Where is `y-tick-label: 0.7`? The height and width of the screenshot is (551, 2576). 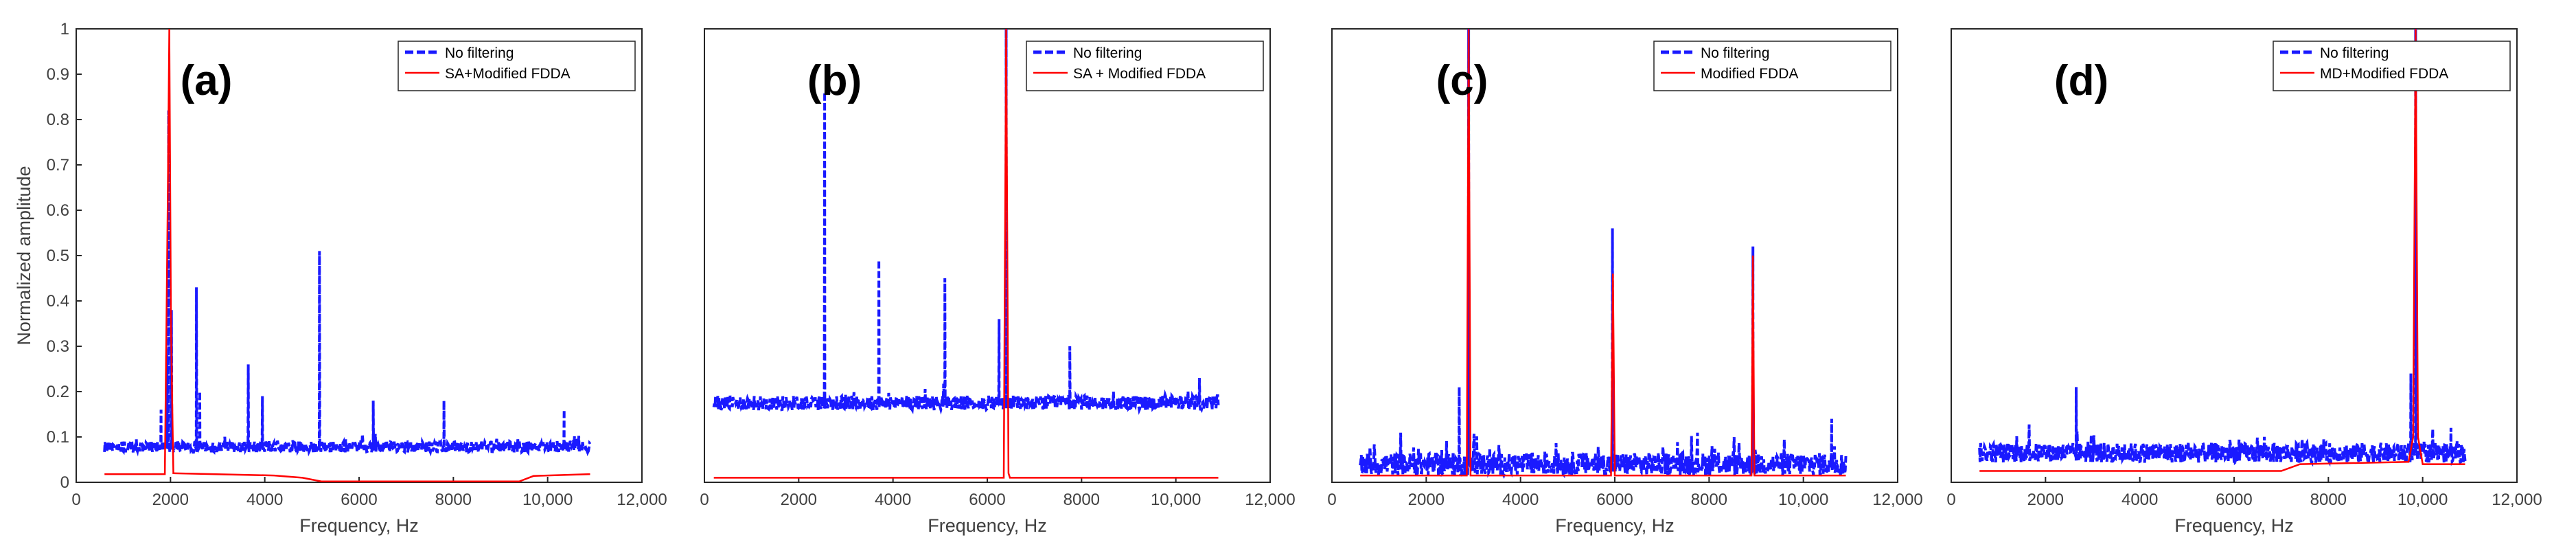 y-tick-label: 0.7 is located at coordinates (58, 165).